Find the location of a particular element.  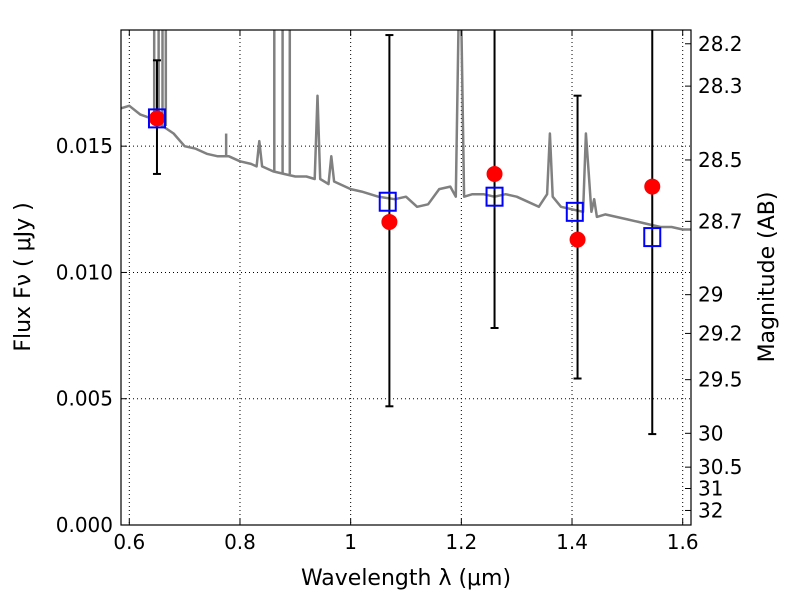

y-tick-label: 0.015 is located at coordinates (84, 146).